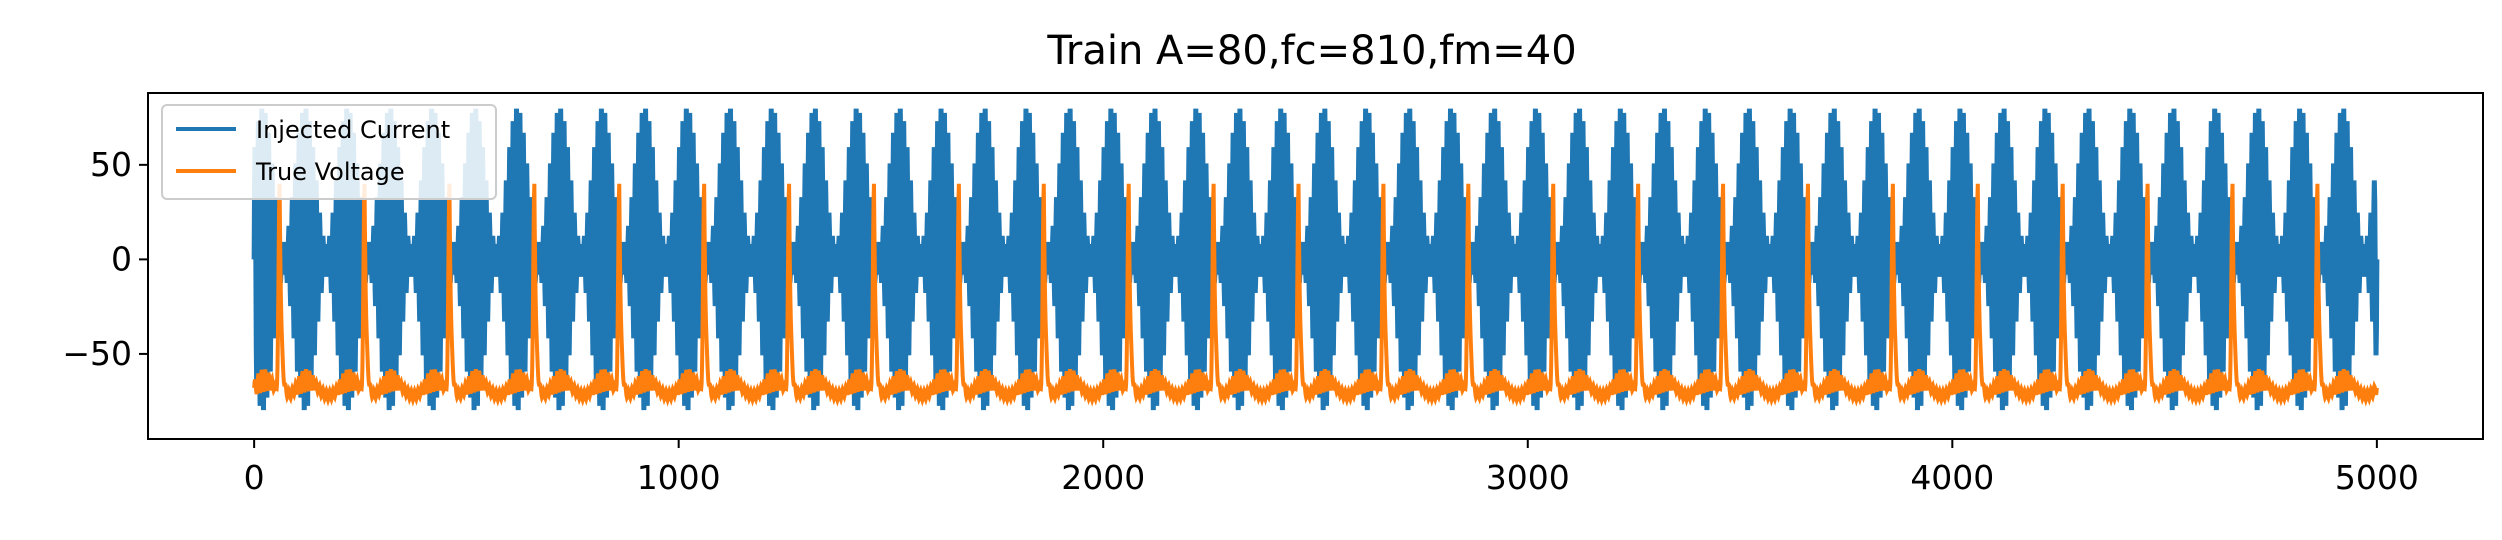  I want to click on legend: Injected Current True Voltage, so click(329, 152).